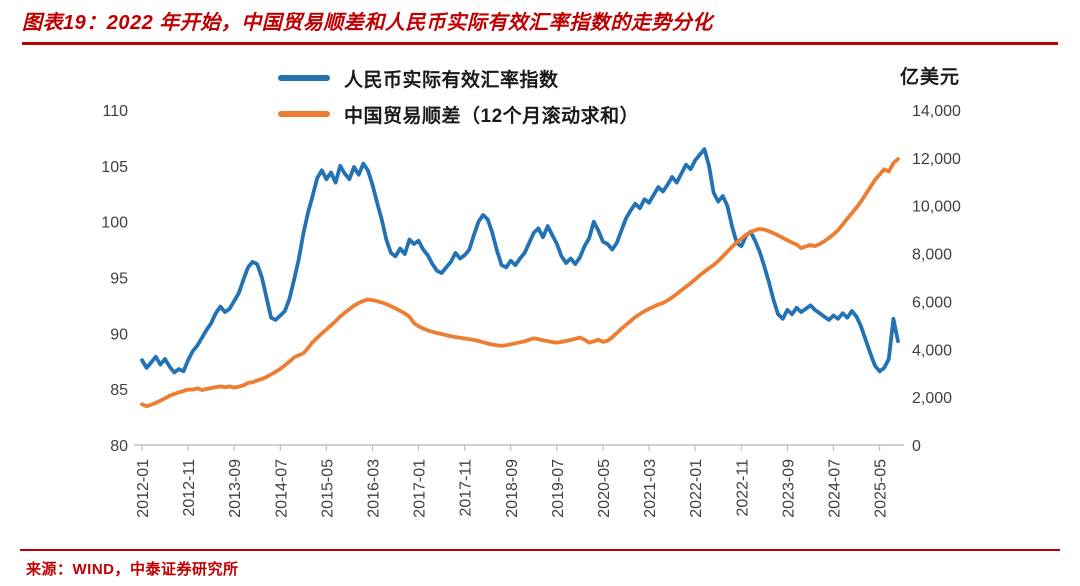  I want to click on x-tick-label: 2025-05, so click(881, 488).